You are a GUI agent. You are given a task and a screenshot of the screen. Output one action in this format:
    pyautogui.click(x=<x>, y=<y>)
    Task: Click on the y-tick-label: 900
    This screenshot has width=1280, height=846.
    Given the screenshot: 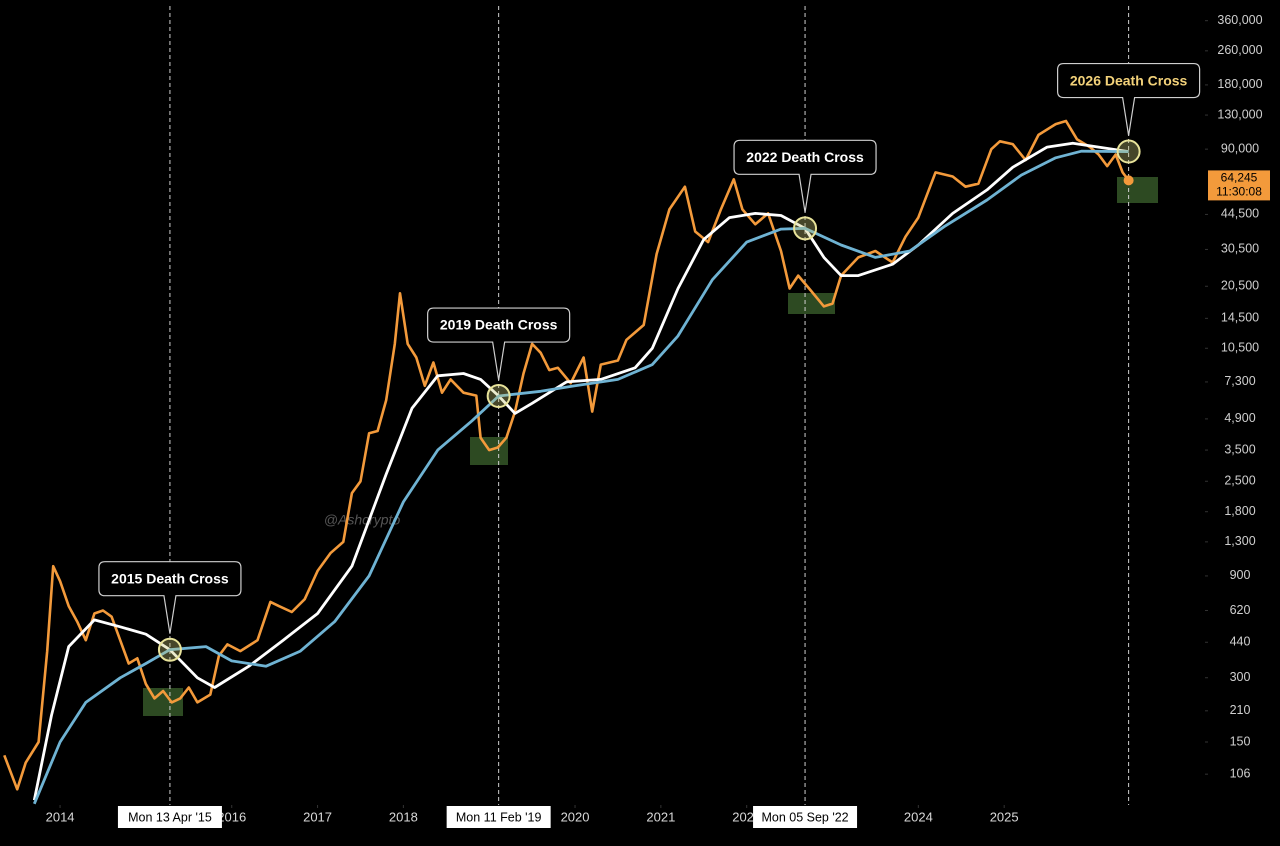 What is the action you would take?
    pyautogui.click(x=1240, y=575)
    